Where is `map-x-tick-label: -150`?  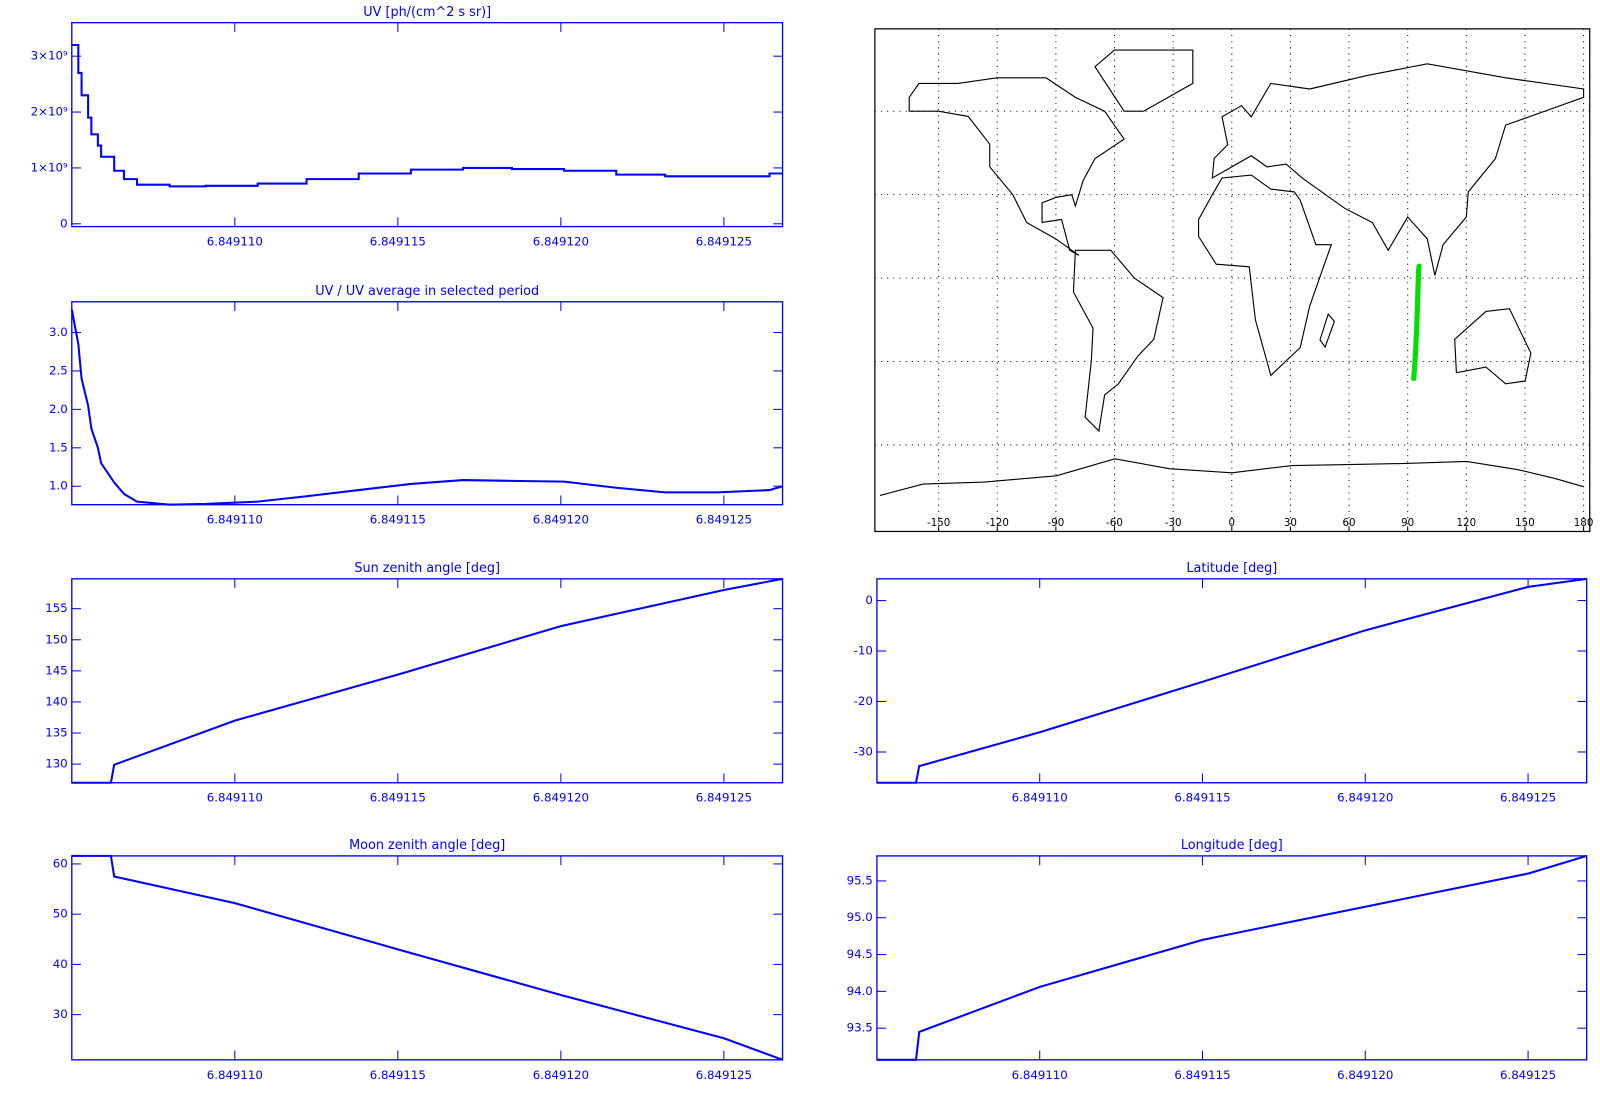
map-x-tick-label: -150 is located at coordinates (938, 523).